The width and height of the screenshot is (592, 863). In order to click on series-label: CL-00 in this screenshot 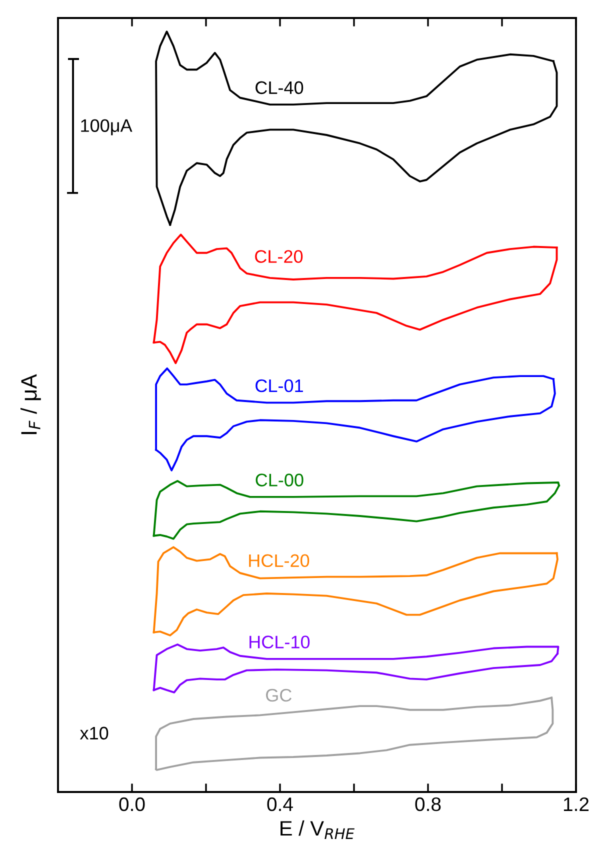, I will do `click(280, 480)`.